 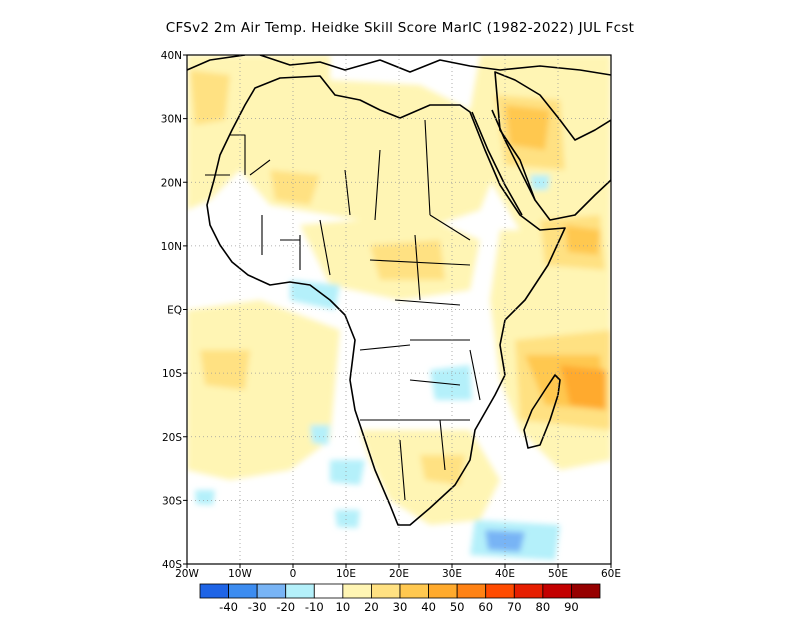 I want to click on europe-coastline, so click(x=399, y=65).